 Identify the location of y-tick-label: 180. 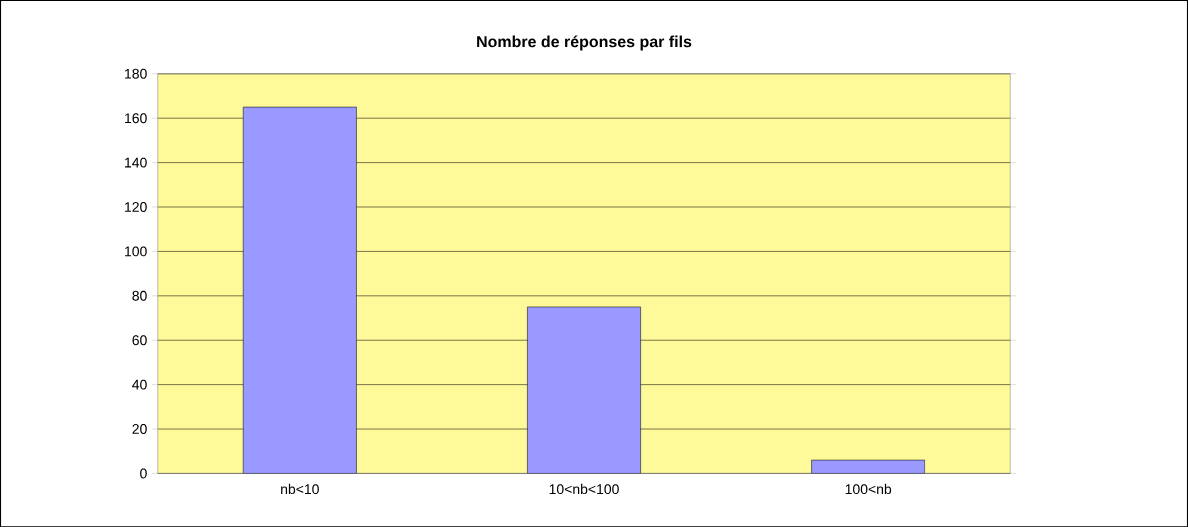
(136, 73).